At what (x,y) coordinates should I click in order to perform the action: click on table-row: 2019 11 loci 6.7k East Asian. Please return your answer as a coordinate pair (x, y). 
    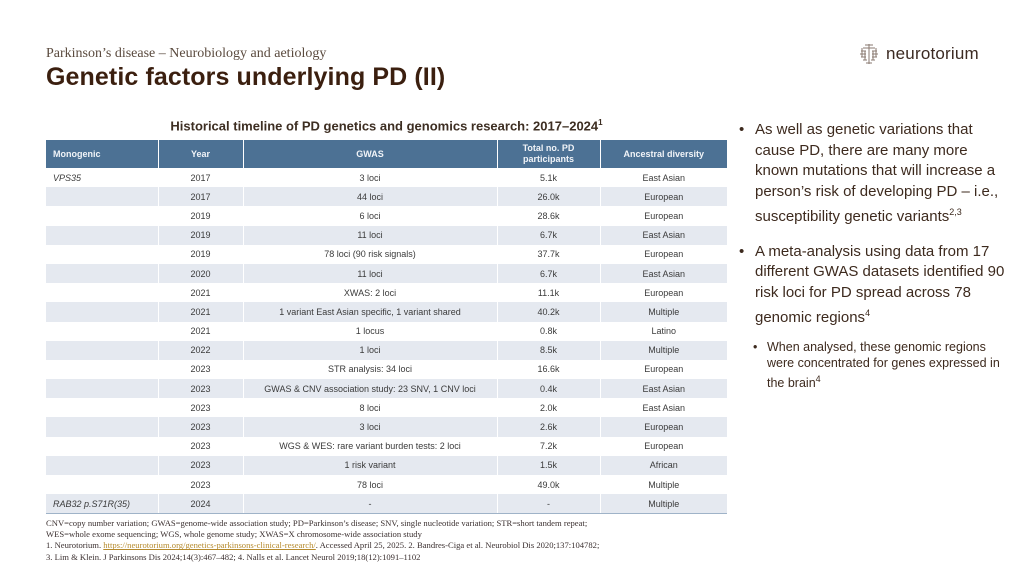
    Looking at the image, I should click on (386, 235).